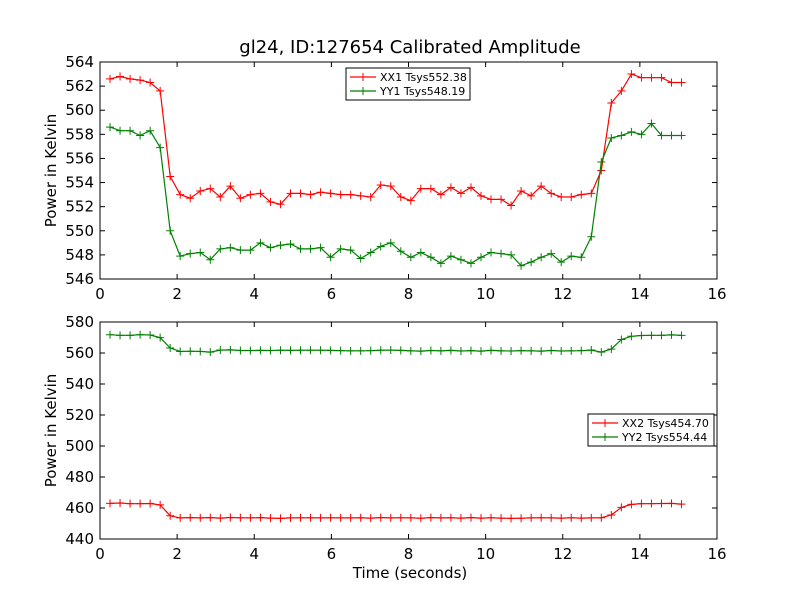 Image resolution: width=800 pixels, height=604 pixels. I want to click on y-tick-label: 440, so click(79, 539).